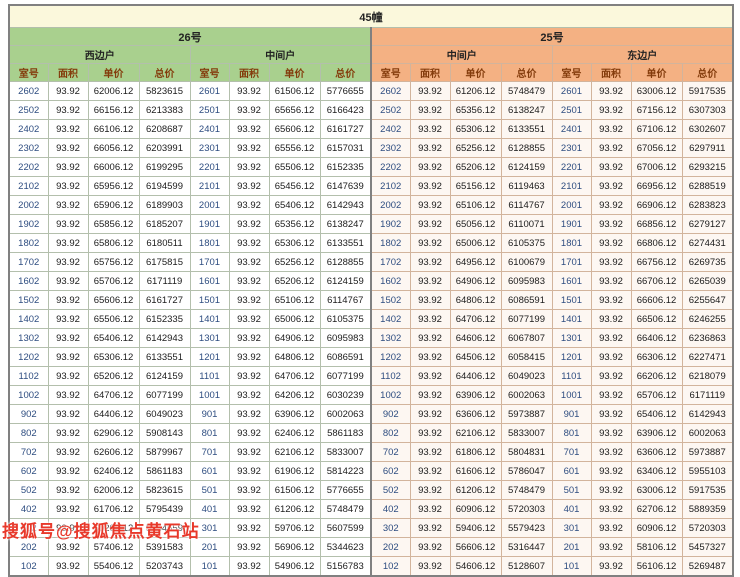 The image size is (740, 577). What do you see at coordinates (430, 72) in the screenshot?
I see `column-header-area: 面积` at bounding box center [430, 72].